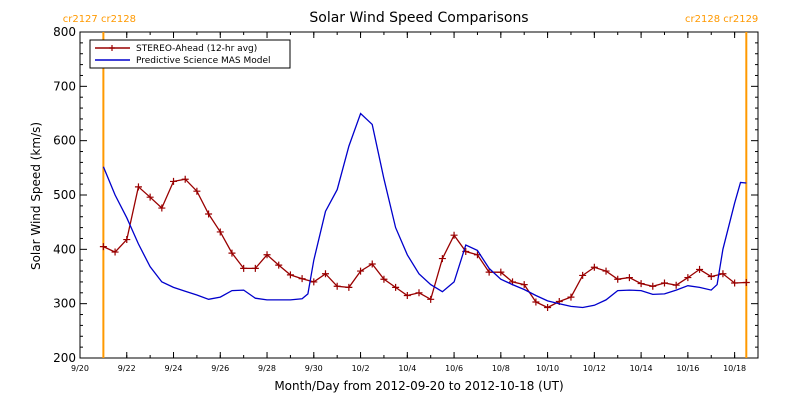 The width and height of the screenshot is (800, 400). I want to click on x-tick-label: 9/28, so click(267, 368).